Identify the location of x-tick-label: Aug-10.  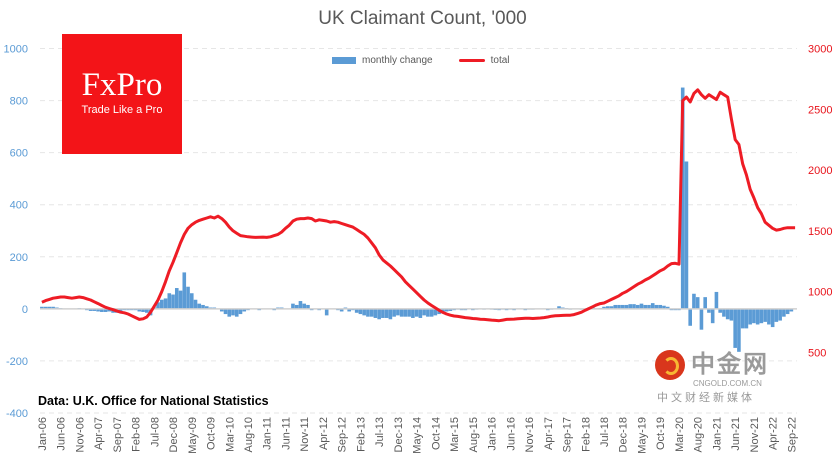
(249, 434).